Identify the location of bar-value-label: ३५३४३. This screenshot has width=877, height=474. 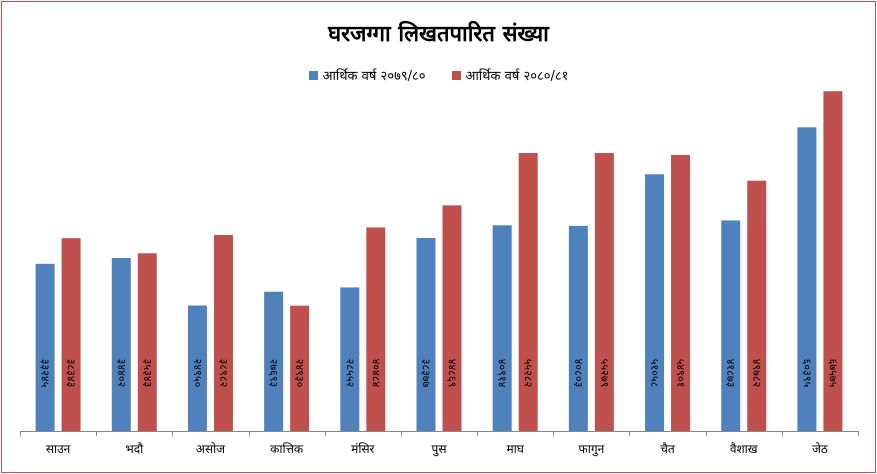
(147, 373).